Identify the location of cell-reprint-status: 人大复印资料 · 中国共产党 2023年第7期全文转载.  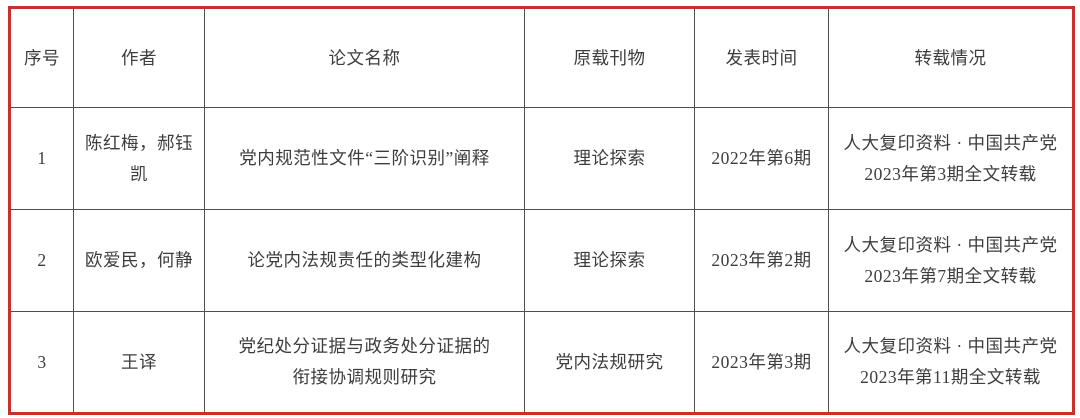
(951, 260).